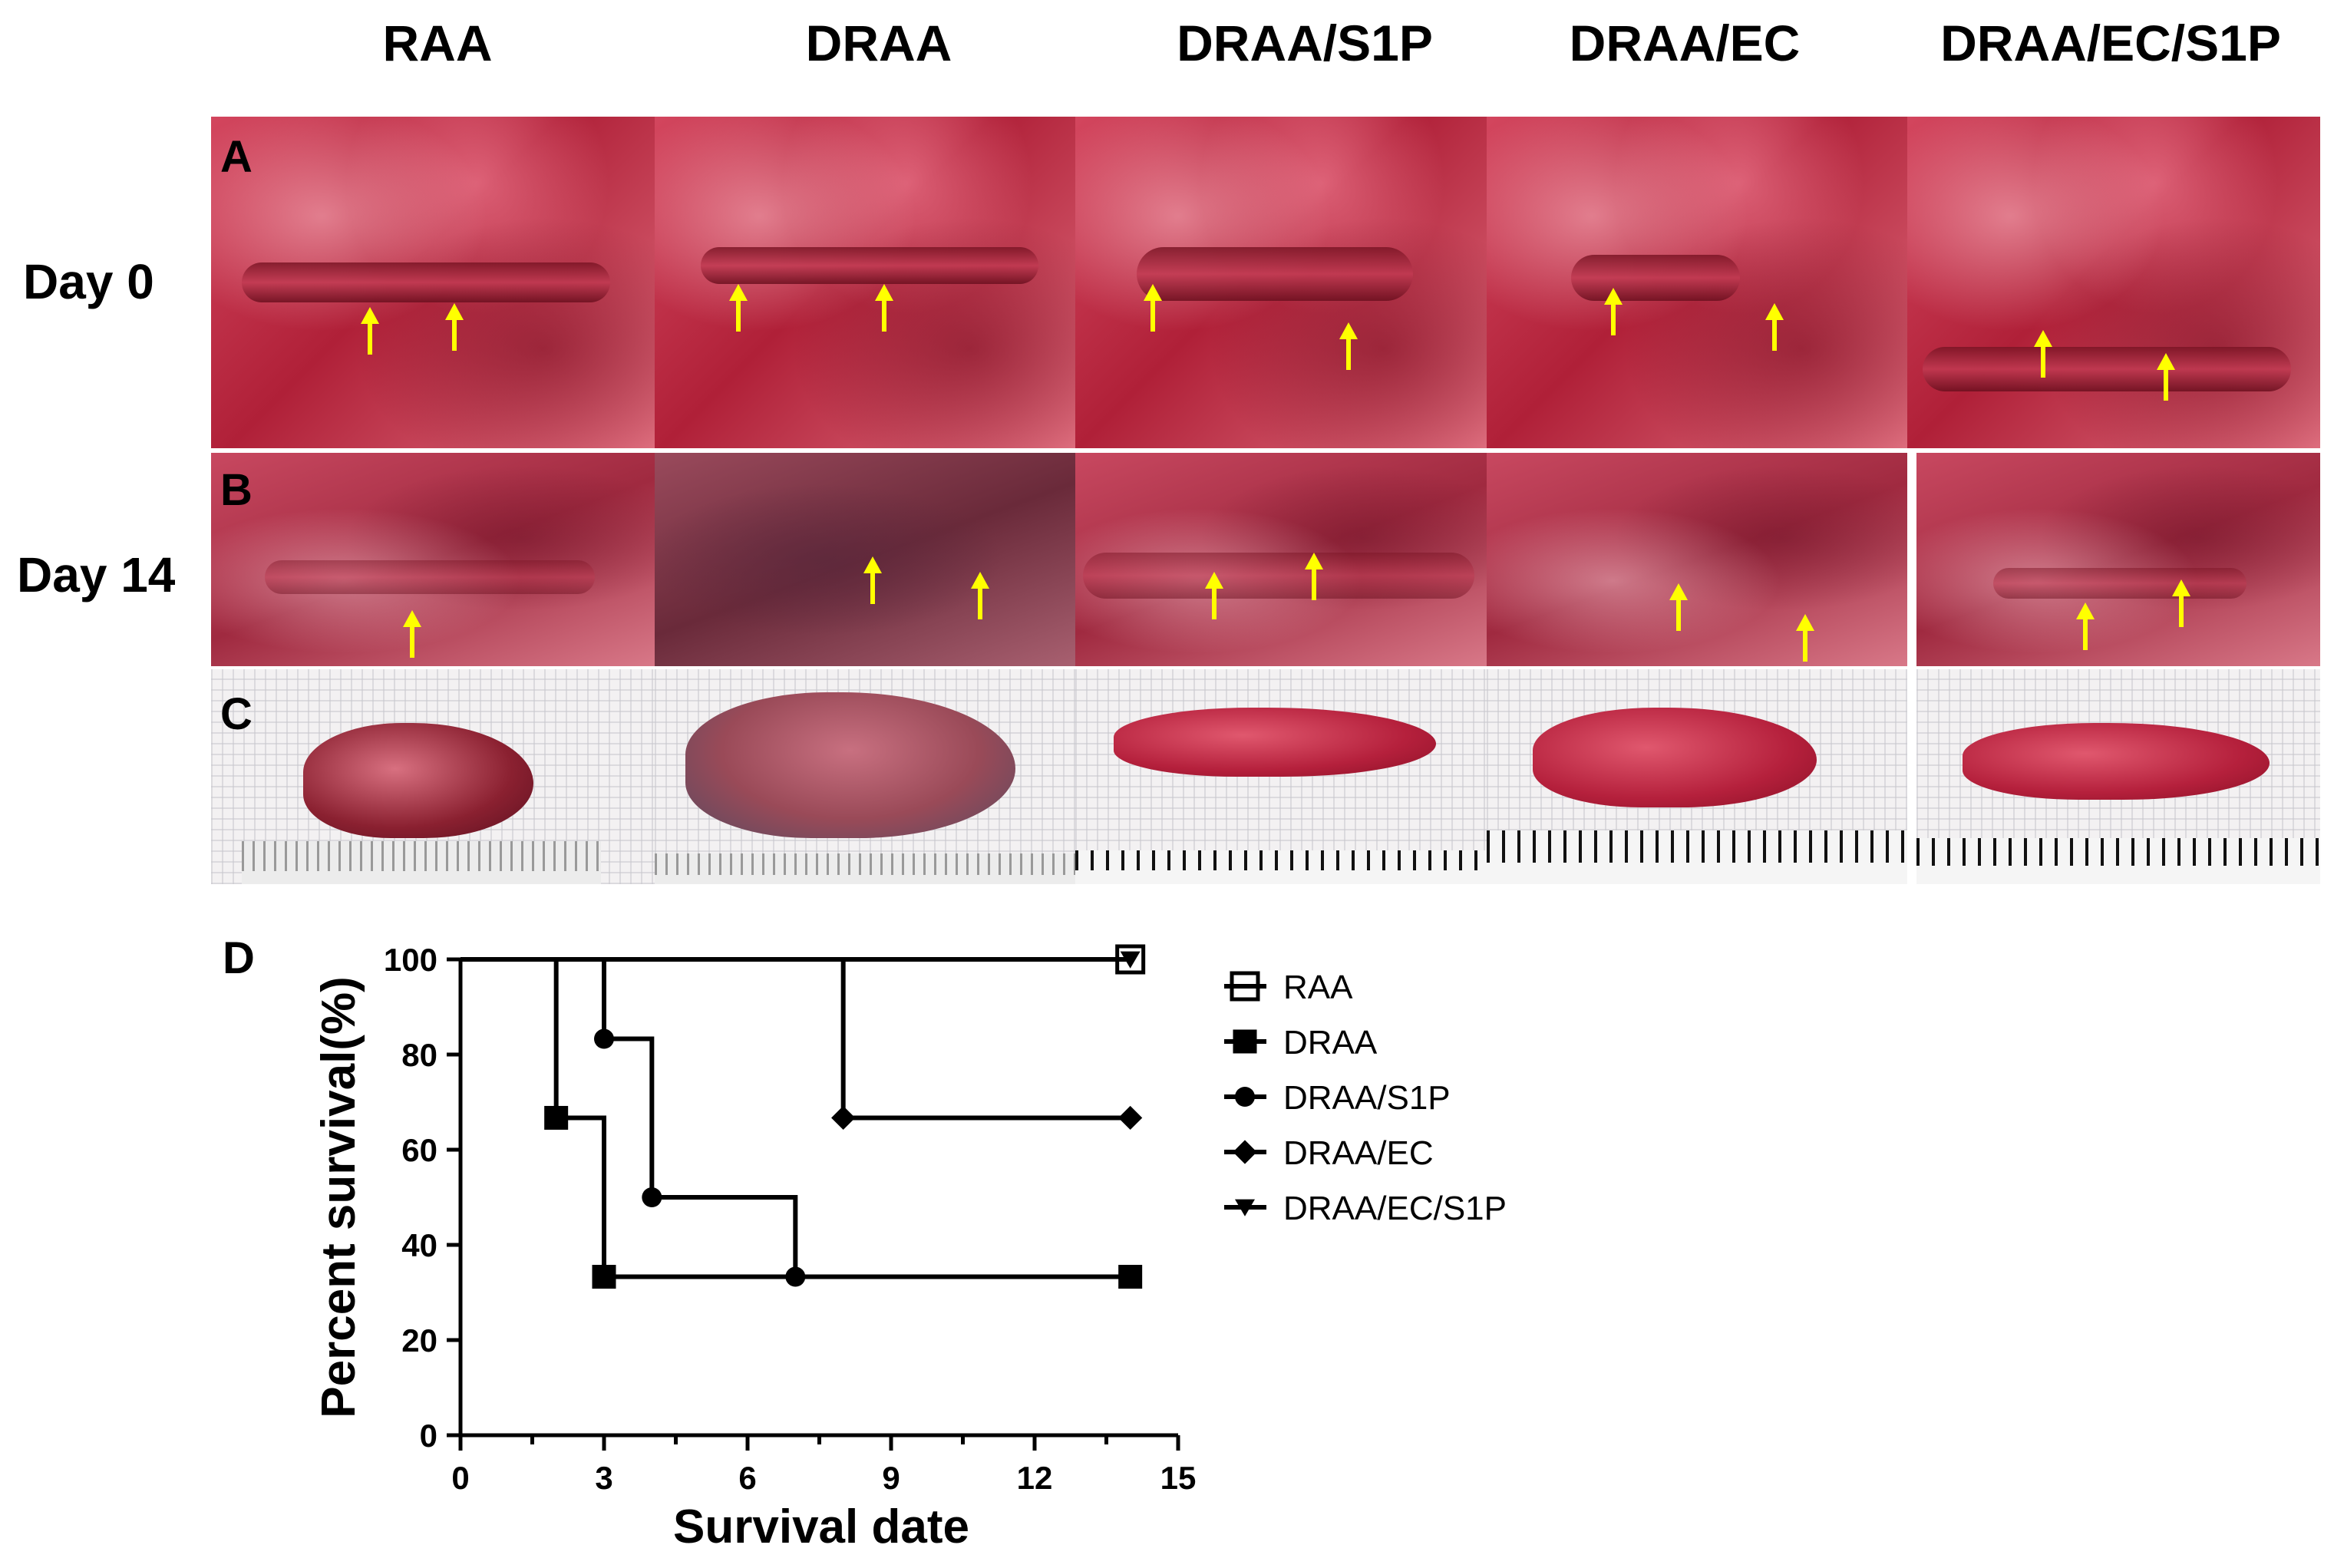 The image size is (2334, 1568). What do you see at coordinates (419, 1150) in the screenshot?
I see `y-tick-label: 60` at bounding box center [419, 1150].